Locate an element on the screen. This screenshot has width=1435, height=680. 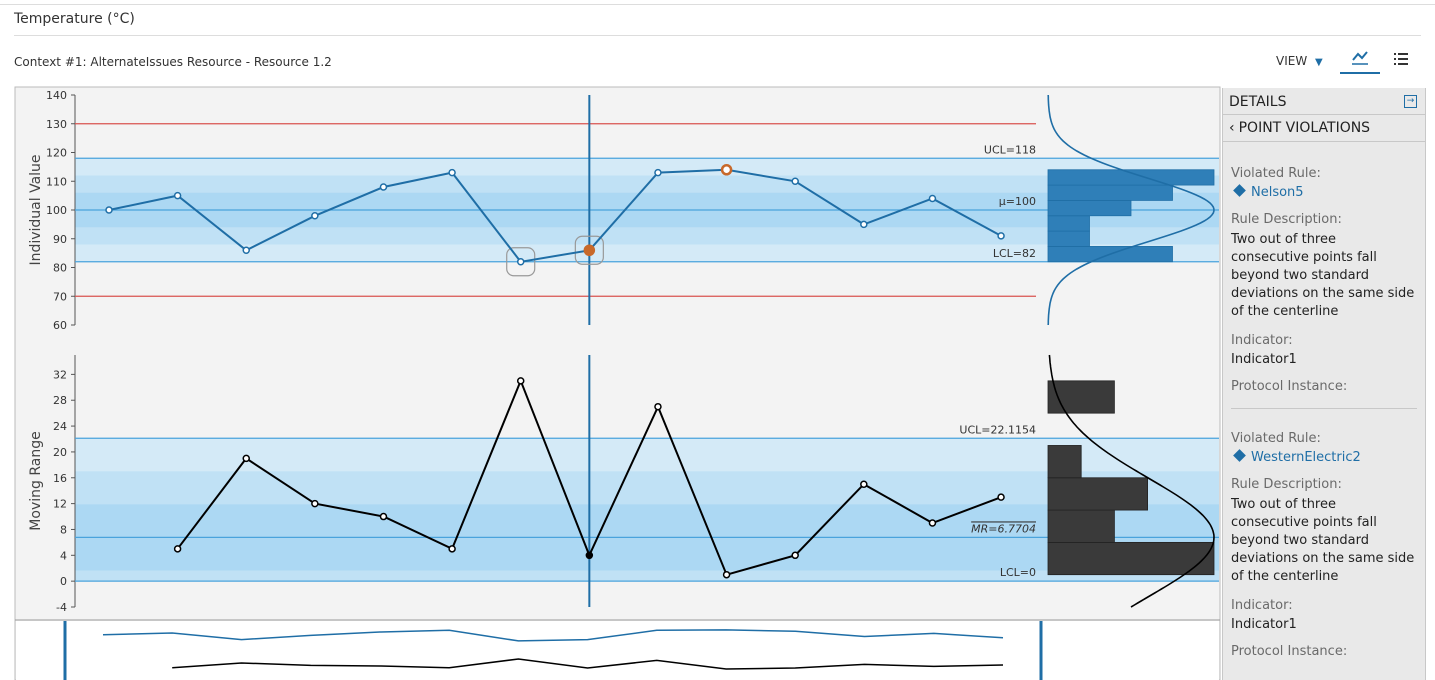
y-tick-label: -4 is located at coordinates (61, 607).